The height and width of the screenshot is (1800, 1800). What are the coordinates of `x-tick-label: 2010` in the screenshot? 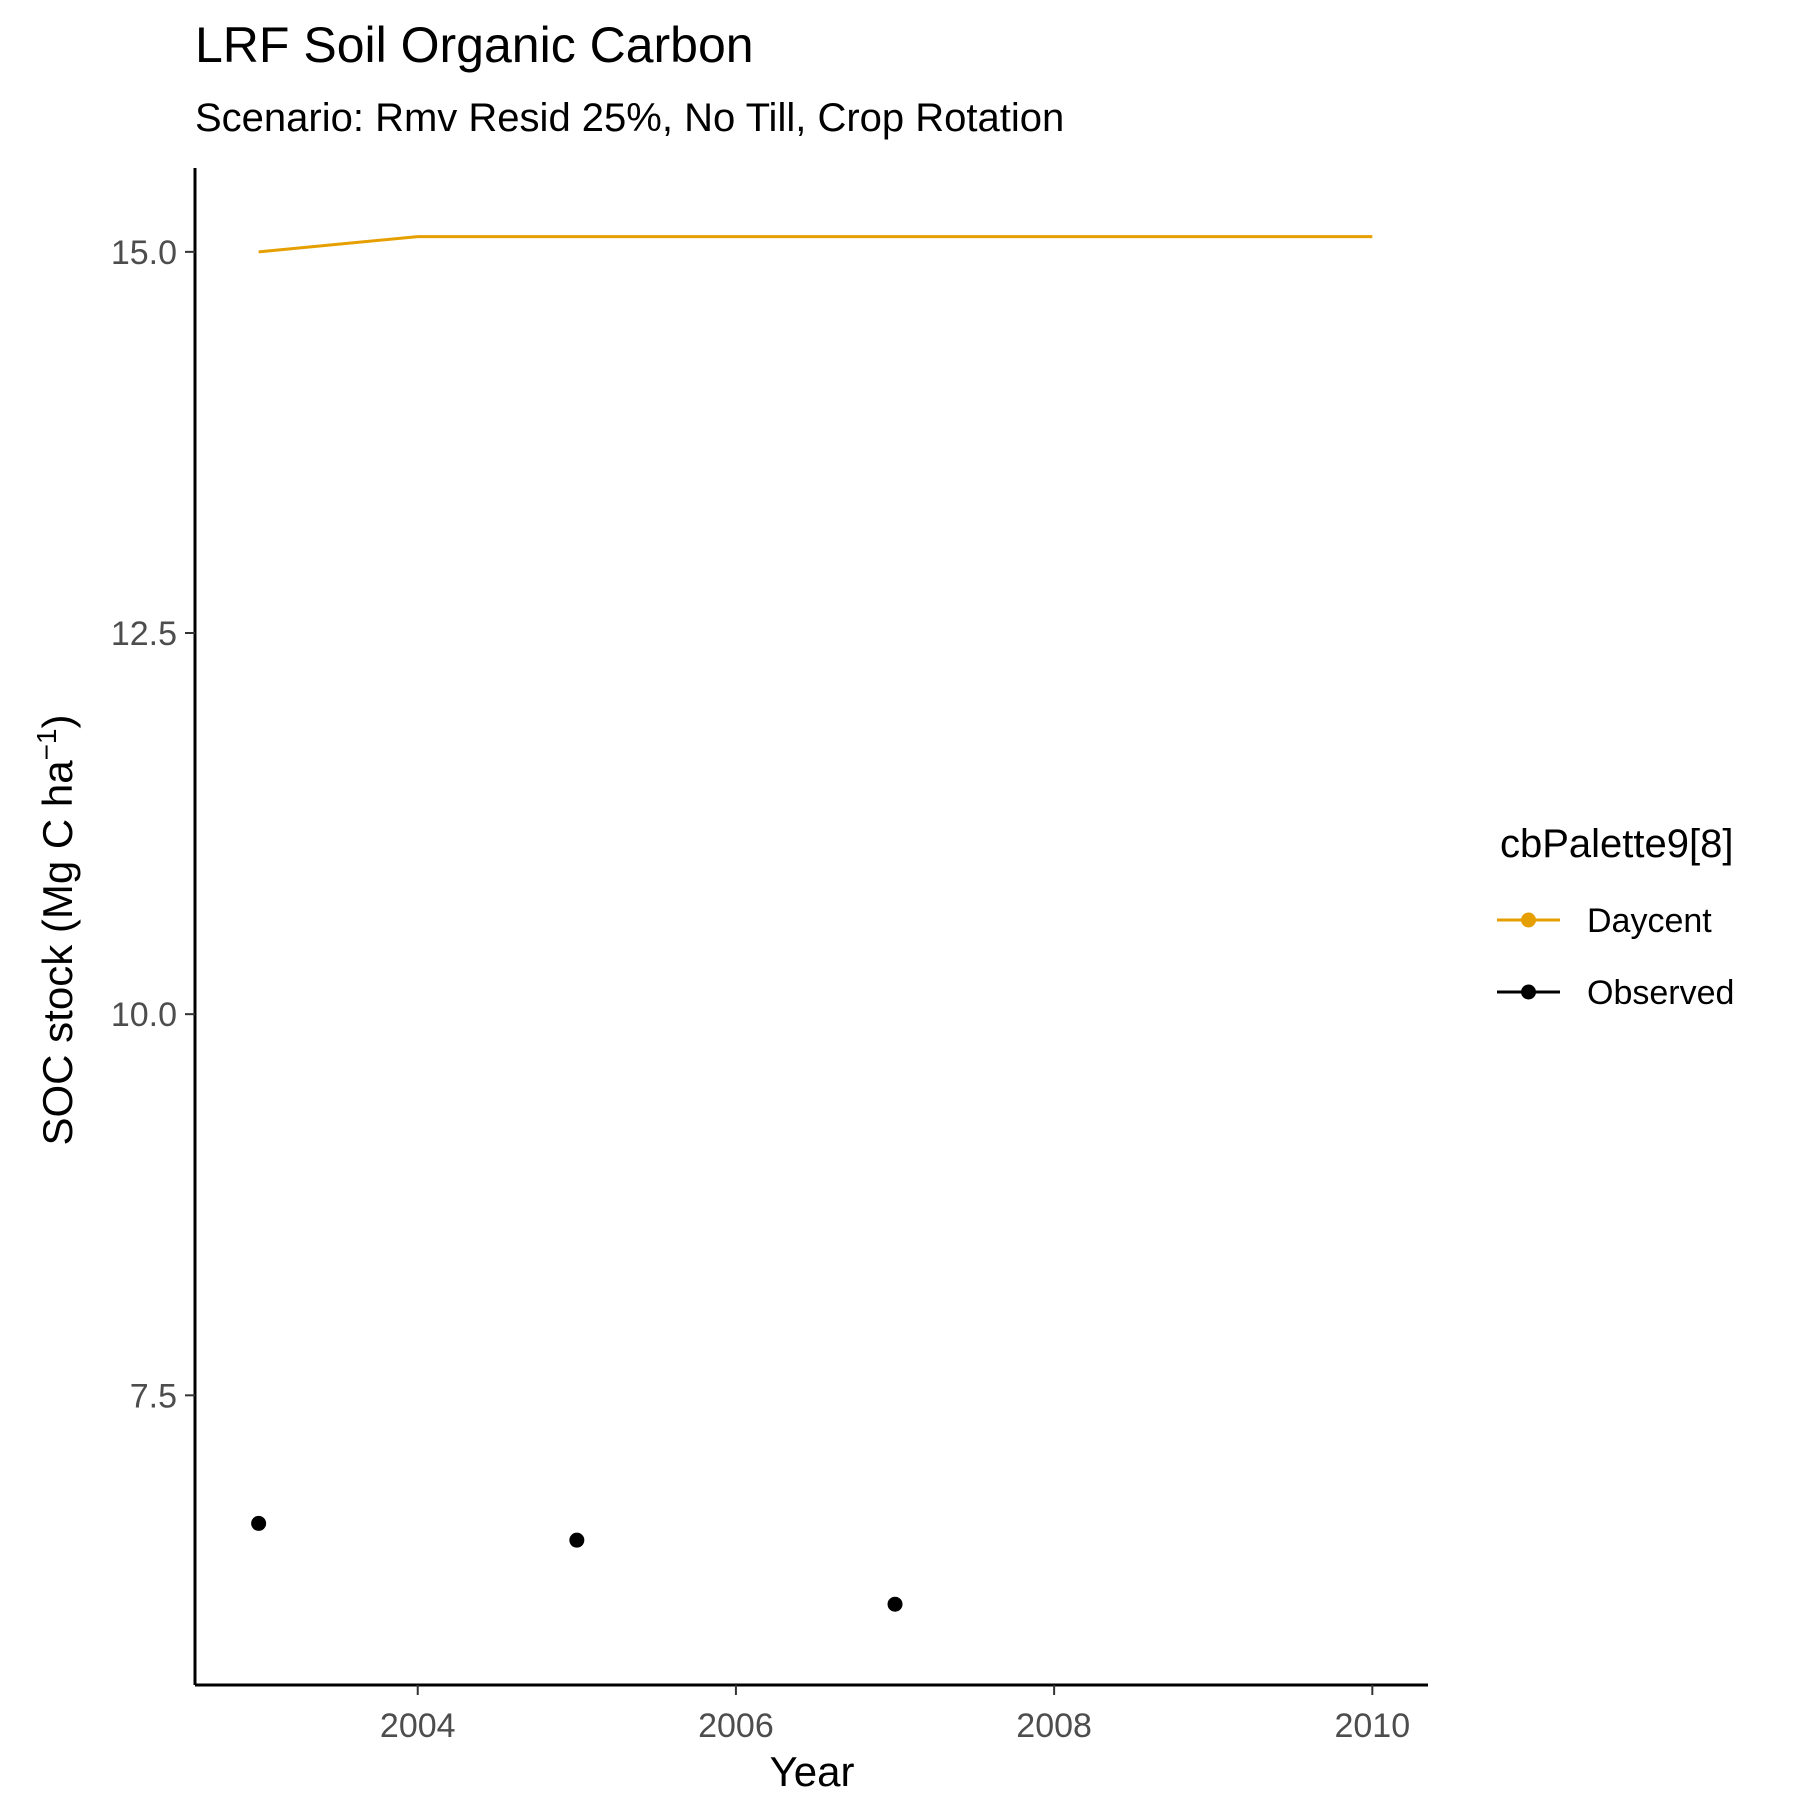 It's located at (1372, 1726).